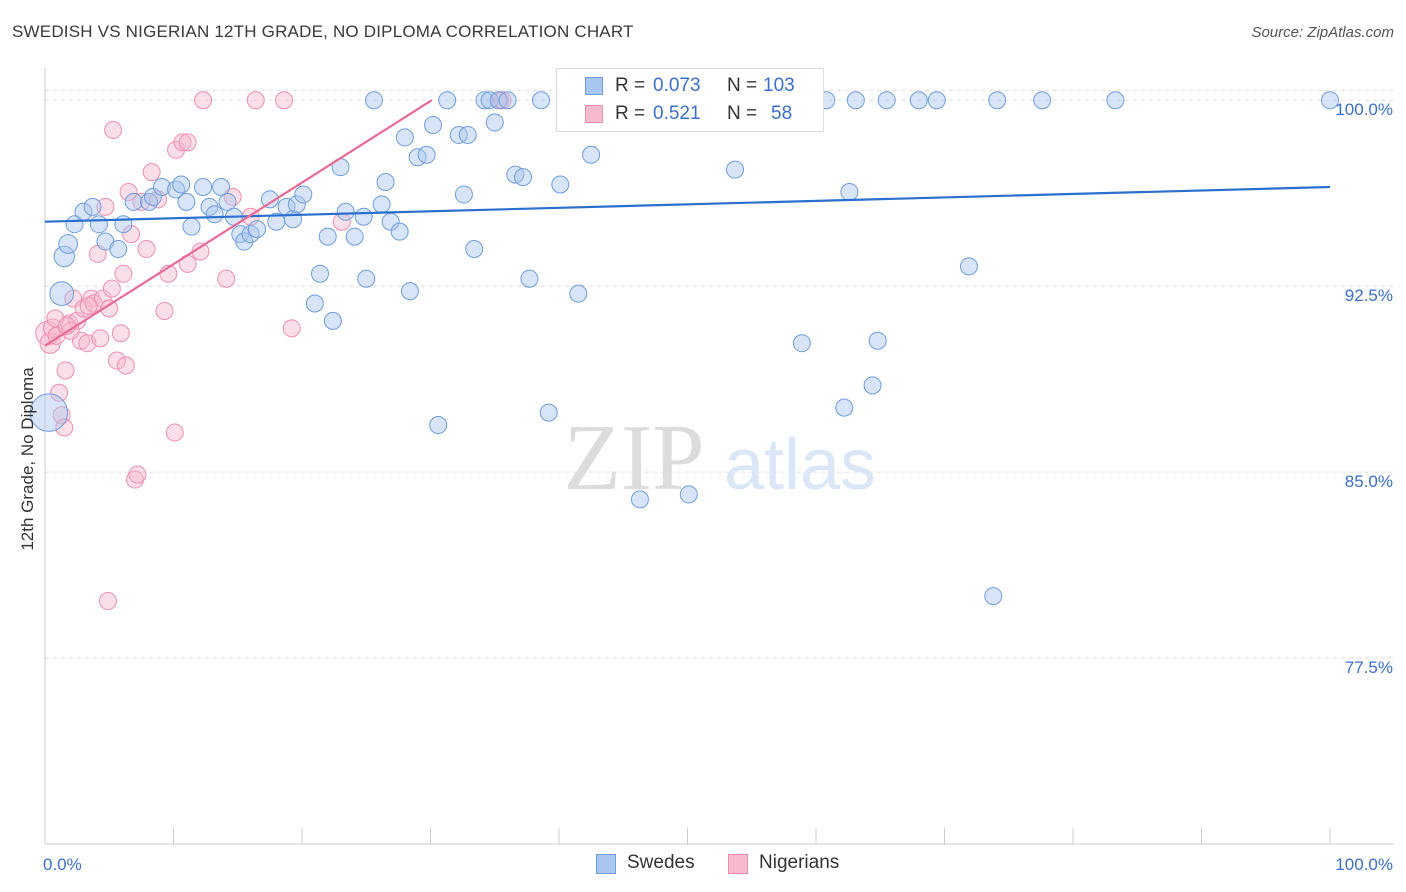  I want to click on chart-source: Source: ZipAtlas.com, so click(1322, 32).